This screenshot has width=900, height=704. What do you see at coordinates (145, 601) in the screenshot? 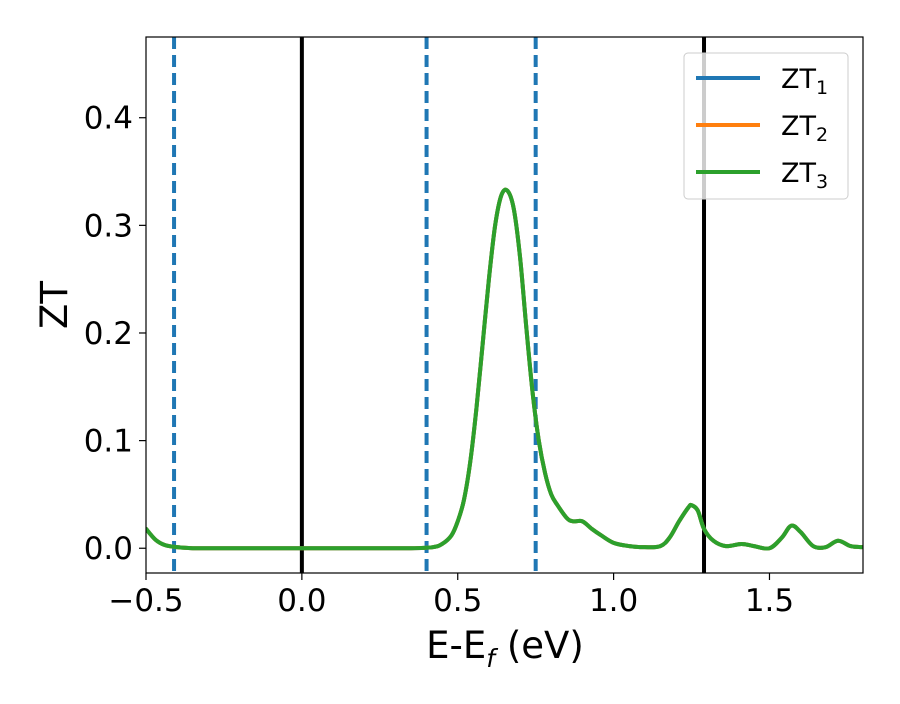
I see `x-tick-label: −0.5` at bounding box center [145, 601].